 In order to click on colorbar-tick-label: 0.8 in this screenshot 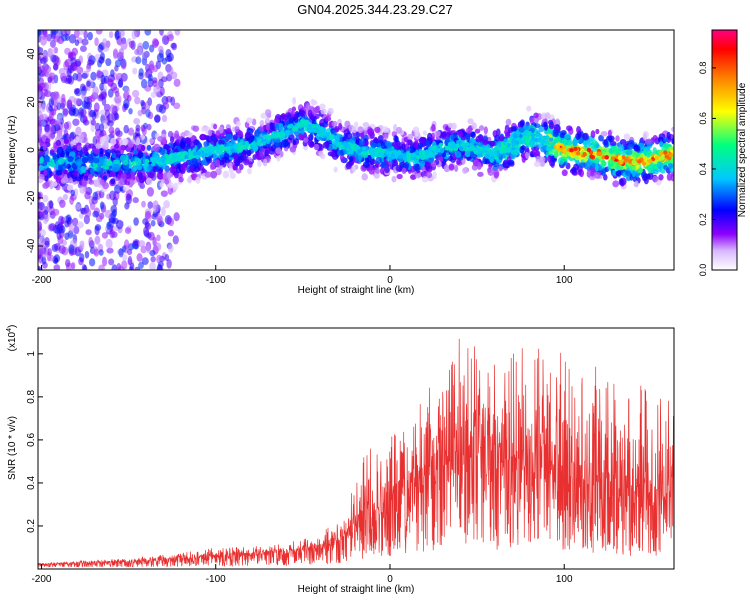, I will do `click(703, 68)`.